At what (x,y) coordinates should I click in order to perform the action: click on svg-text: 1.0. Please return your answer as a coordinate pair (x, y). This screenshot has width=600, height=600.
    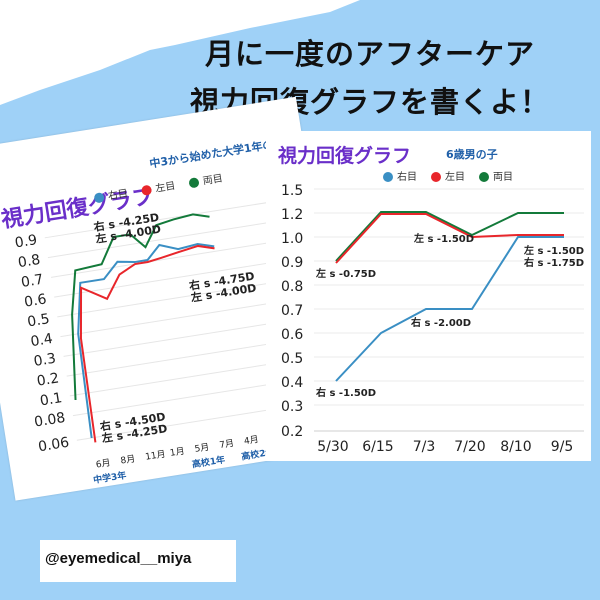
    Looking at the image, I should click on (292, 239).